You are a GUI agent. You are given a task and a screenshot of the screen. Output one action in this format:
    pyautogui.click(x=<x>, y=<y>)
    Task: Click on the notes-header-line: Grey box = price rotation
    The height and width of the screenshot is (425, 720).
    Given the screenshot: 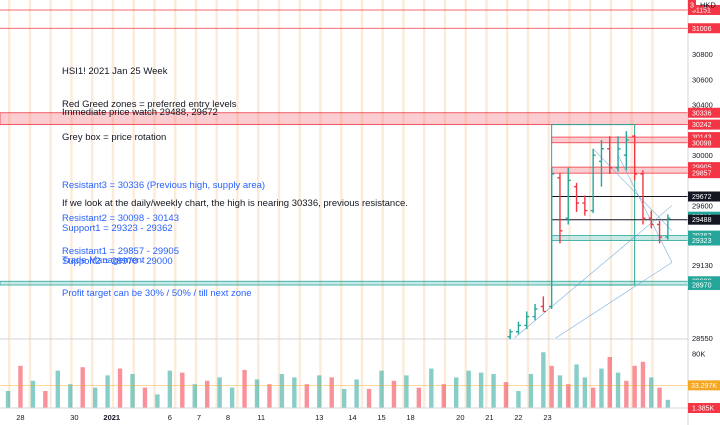 What is the action you would take?
    pyautogui.click(x=114, y=137)
    